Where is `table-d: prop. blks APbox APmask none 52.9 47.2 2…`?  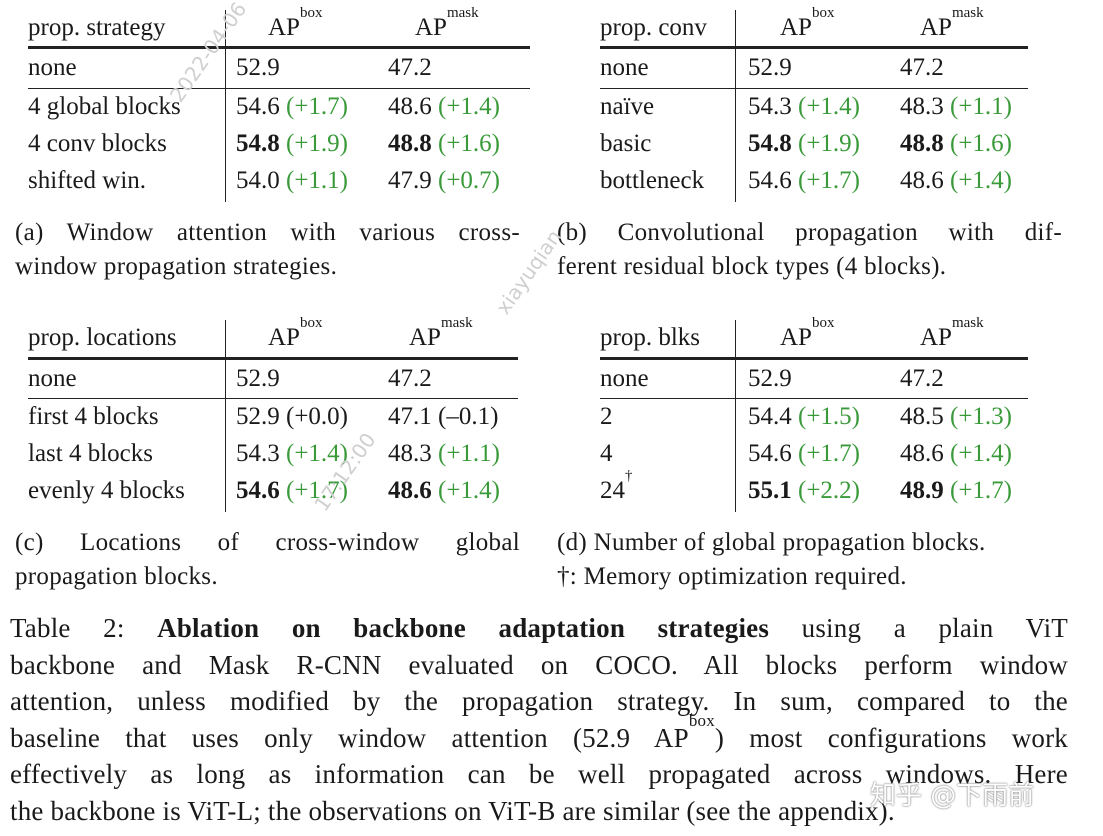 table-d: prop. blks APbox APmask none 52.9 47.2 2… is located at coordinates (814, 413).